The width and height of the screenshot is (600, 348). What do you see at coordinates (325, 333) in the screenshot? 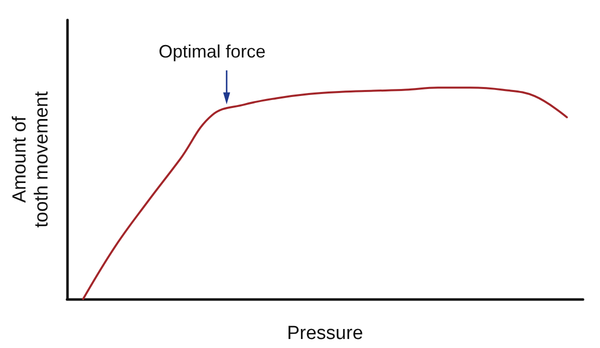
I see `x-axis-title: Pressure` at bounding box center [325, 333].